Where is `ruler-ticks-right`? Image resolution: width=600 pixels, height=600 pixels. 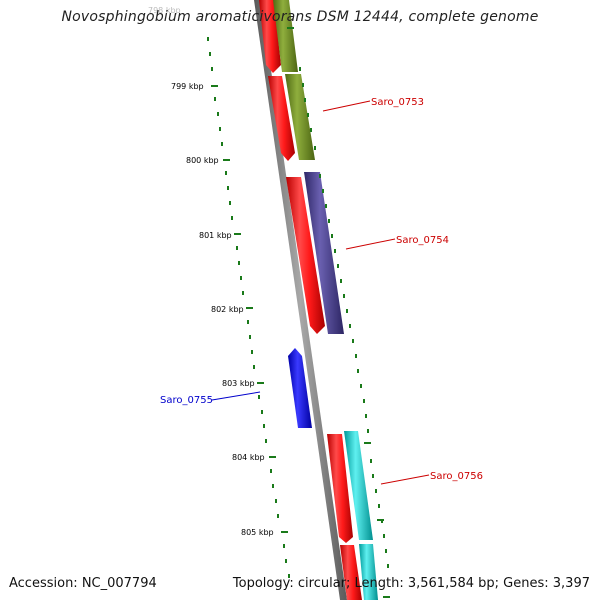 ruler-ticks-right is located at coordinates (344, 317).